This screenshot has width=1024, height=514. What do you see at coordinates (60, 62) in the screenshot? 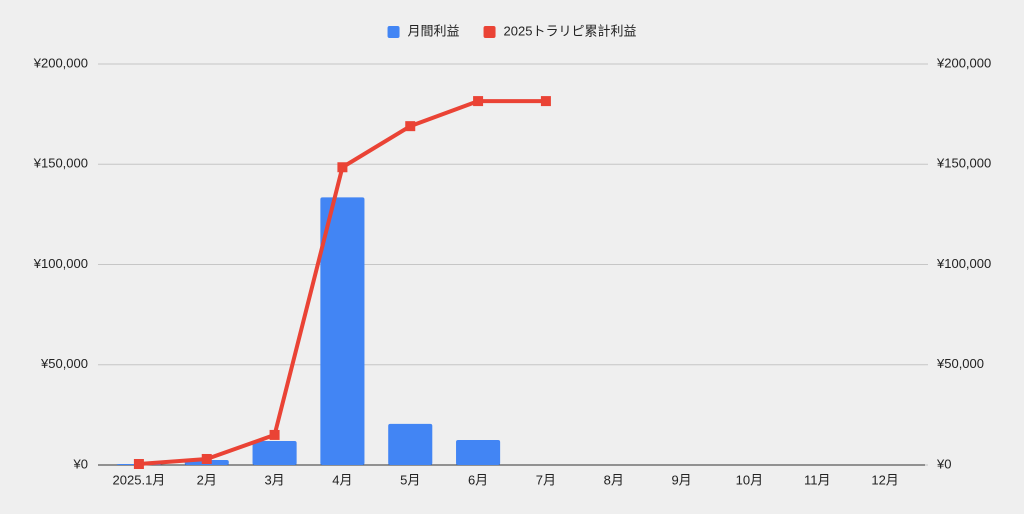
I see `y-tick-label: ¥200,000` at bounding box center [60, 62].